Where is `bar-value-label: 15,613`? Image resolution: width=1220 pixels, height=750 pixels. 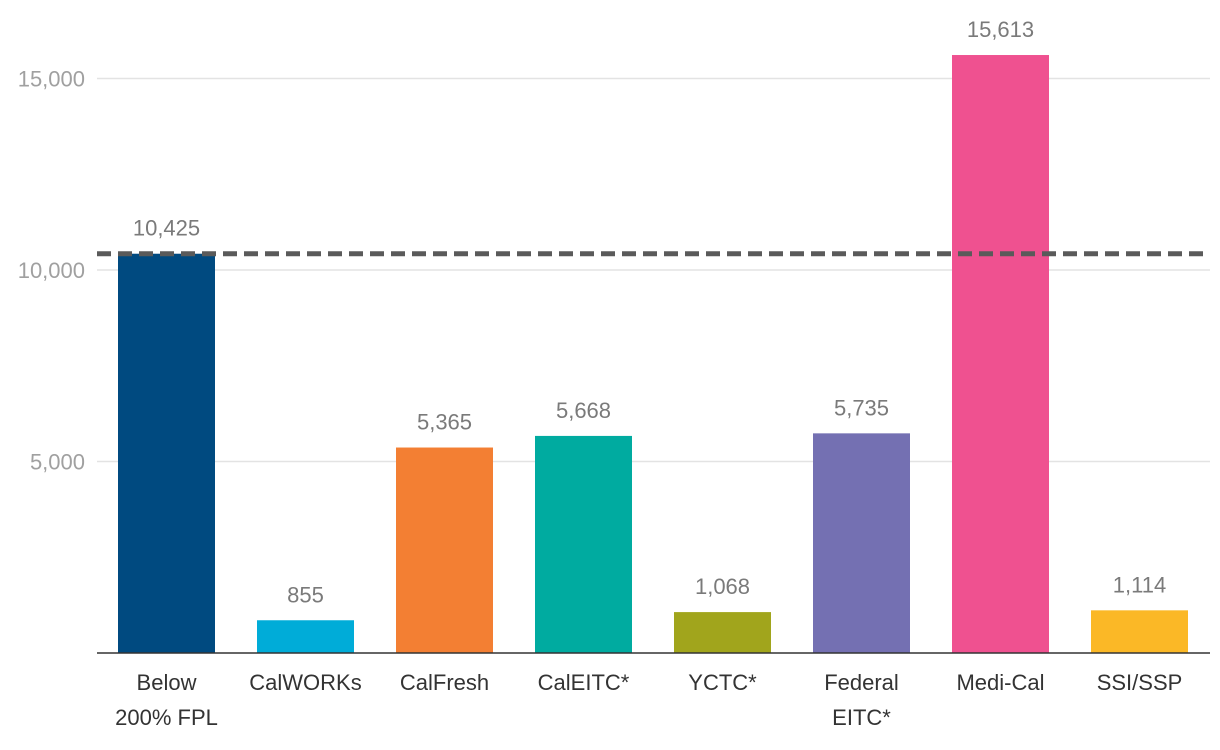
bar-value-label: 15,613 is located at coordinates (1000, 29).